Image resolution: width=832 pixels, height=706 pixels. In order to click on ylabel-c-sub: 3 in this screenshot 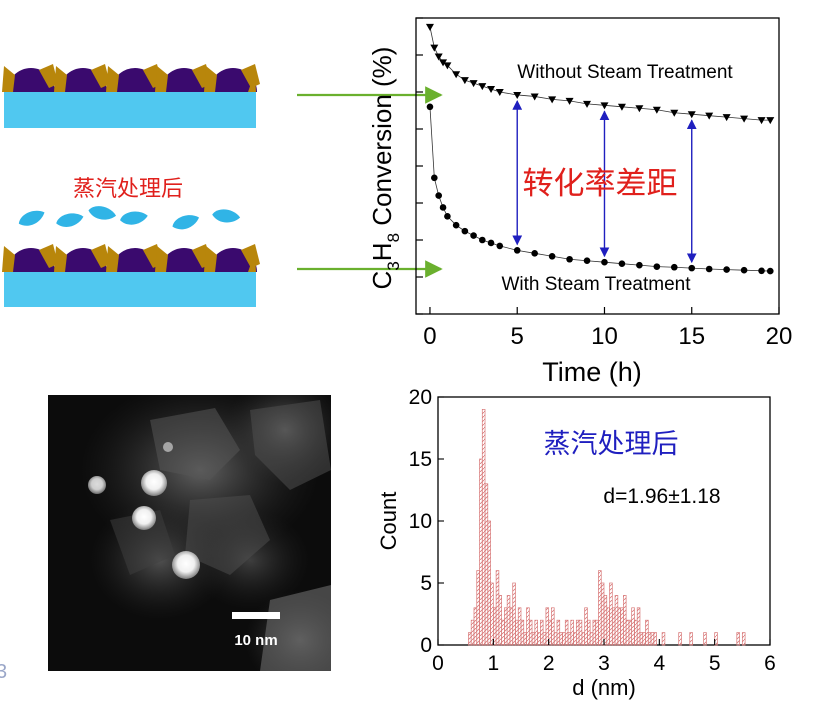, I will do `click(393, 265)`.